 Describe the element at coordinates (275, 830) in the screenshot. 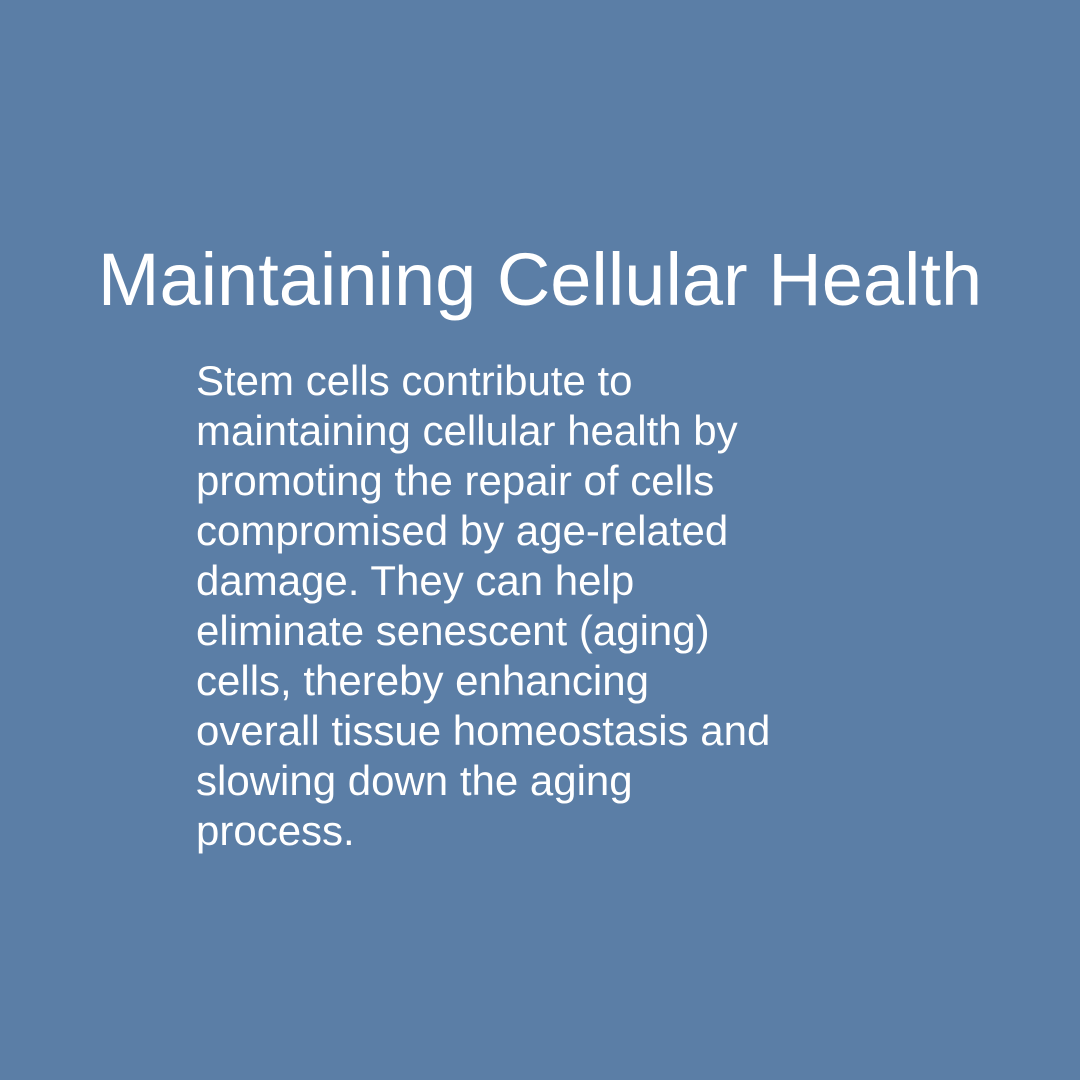

I see `body-line: process.` at that location.